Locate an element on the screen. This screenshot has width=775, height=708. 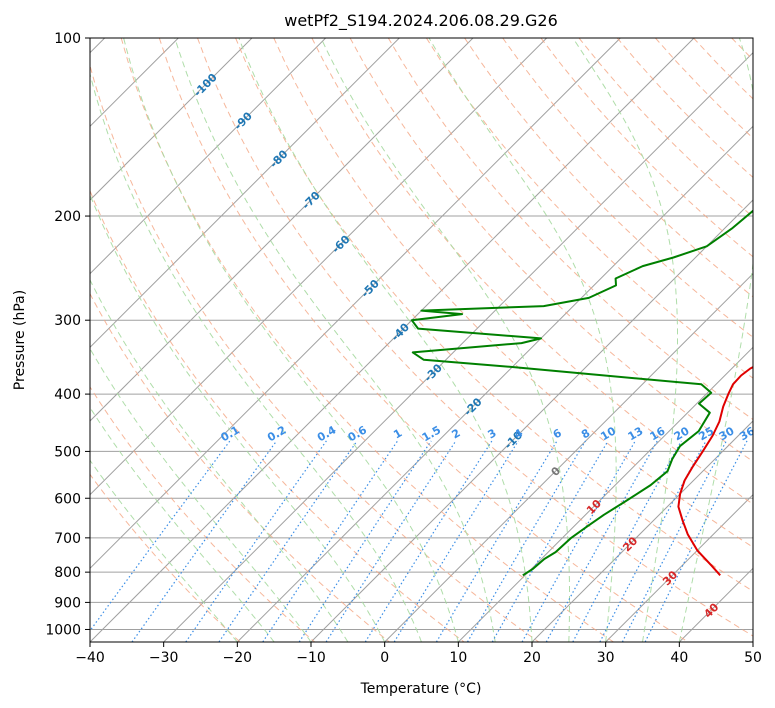
temperature-profile-line is located at coordinates (715, 471).